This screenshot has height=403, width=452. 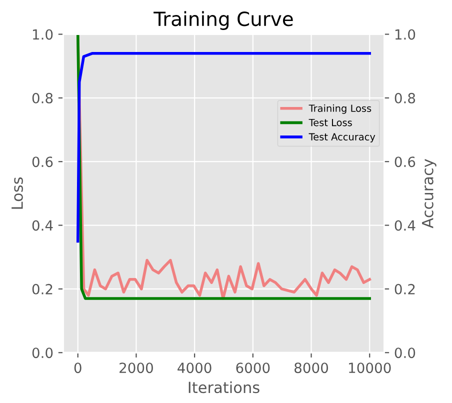 I want to click on legend-label: Training Loss, so click(x=340, y=109).